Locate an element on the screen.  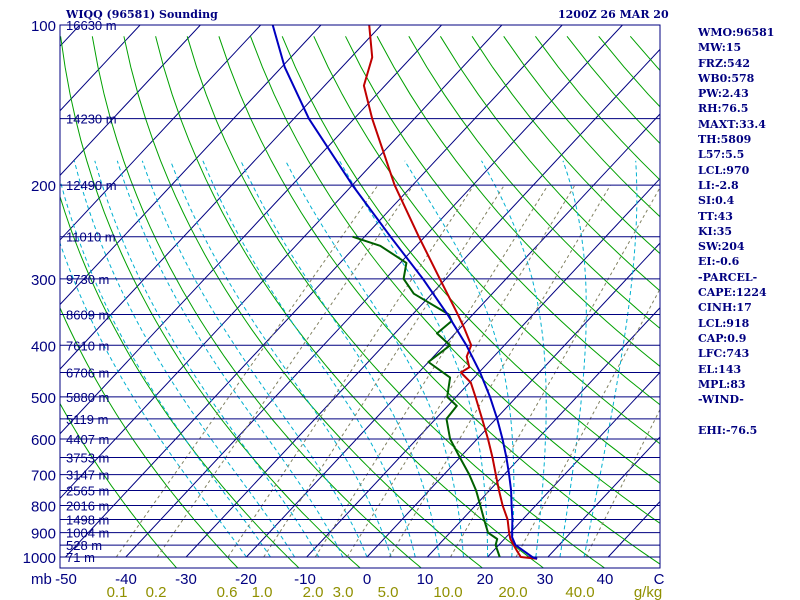
mixing-ratio-tick-label: 10.0 is located at coordinates (447, 592).